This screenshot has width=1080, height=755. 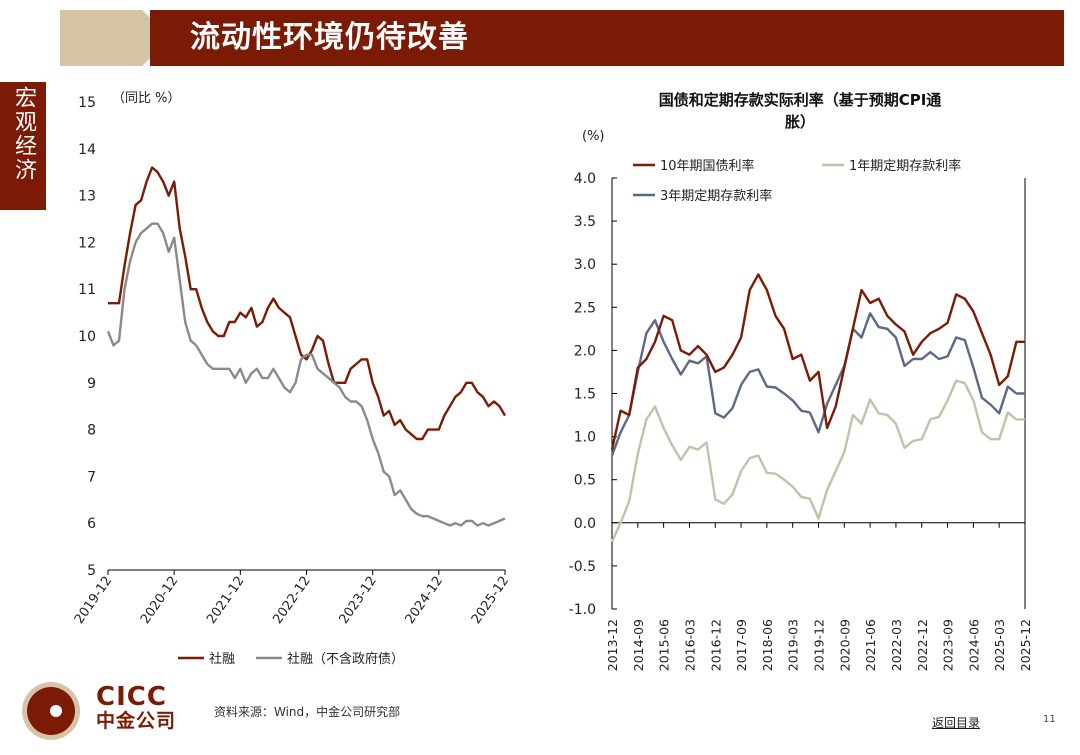 I want to click on right-x-tick-label: 2018-06, so click(x=767, y=645).